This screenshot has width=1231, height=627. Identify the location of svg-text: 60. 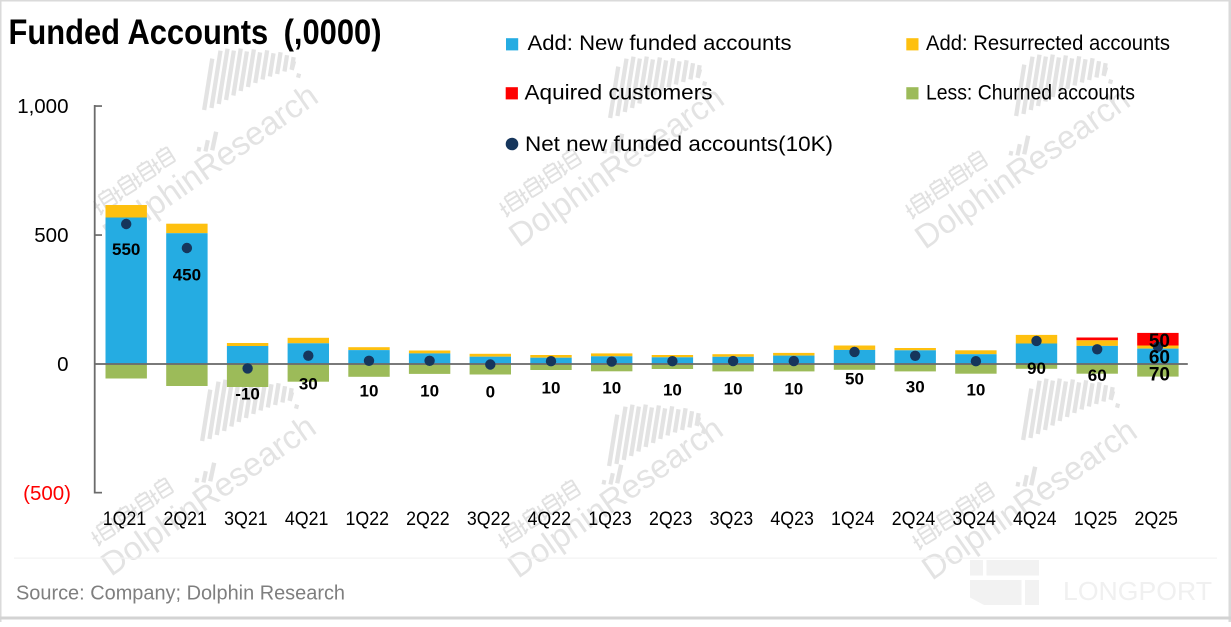
(1097, 375).